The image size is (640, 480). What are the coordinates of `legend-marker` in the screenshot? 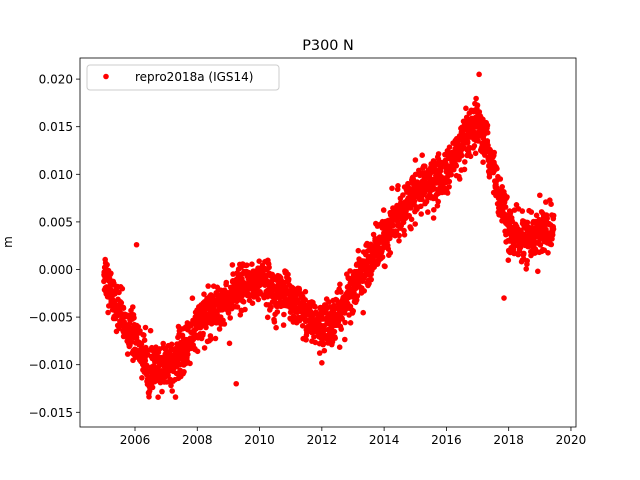 It's located at (106, 76).